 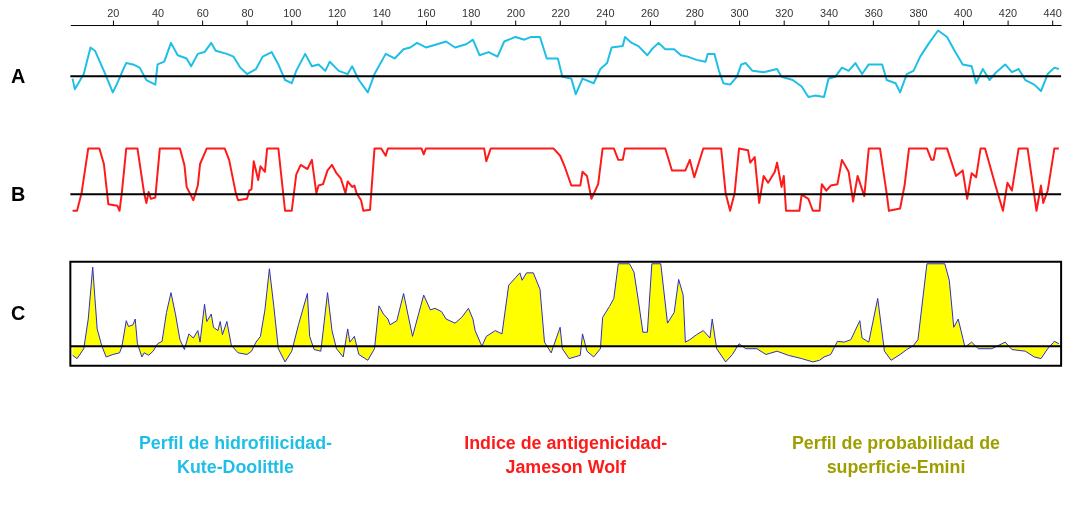 What do you see at coordinates (337, 12) in the screenshot?
I see `x-tick-label: 120` at bounding box center [337, 12].